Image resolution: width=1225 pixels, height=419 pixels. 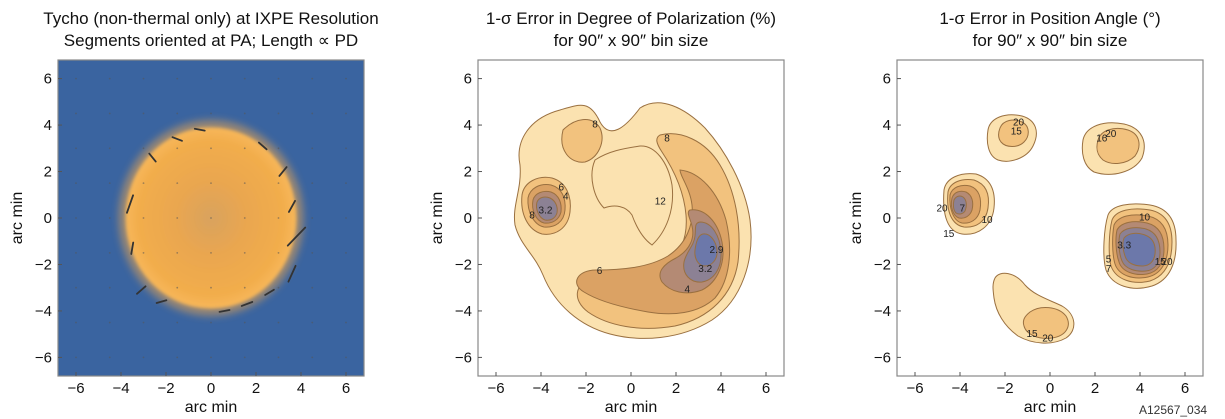 I want to click on y-tick-label: 2, so click(x=48, y=172).